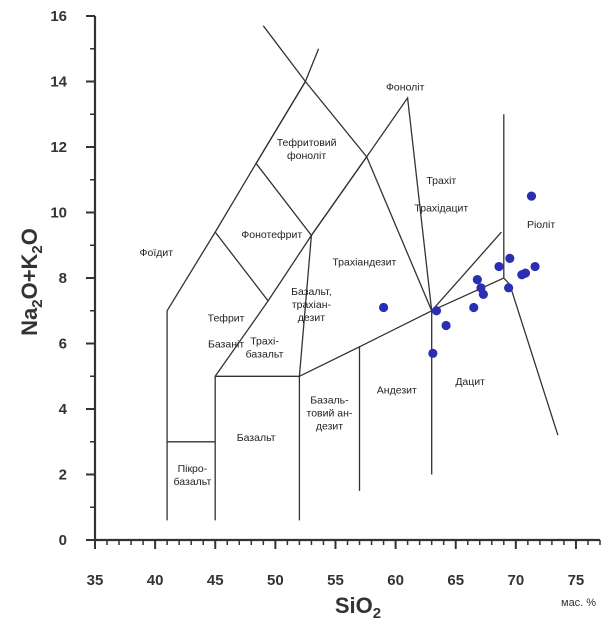 The image size is (611, 622). What do you see at coordinates (306, 156) in the screenshot?
I see `field-label-line: фоноліт` at bounding box center [306, 156].